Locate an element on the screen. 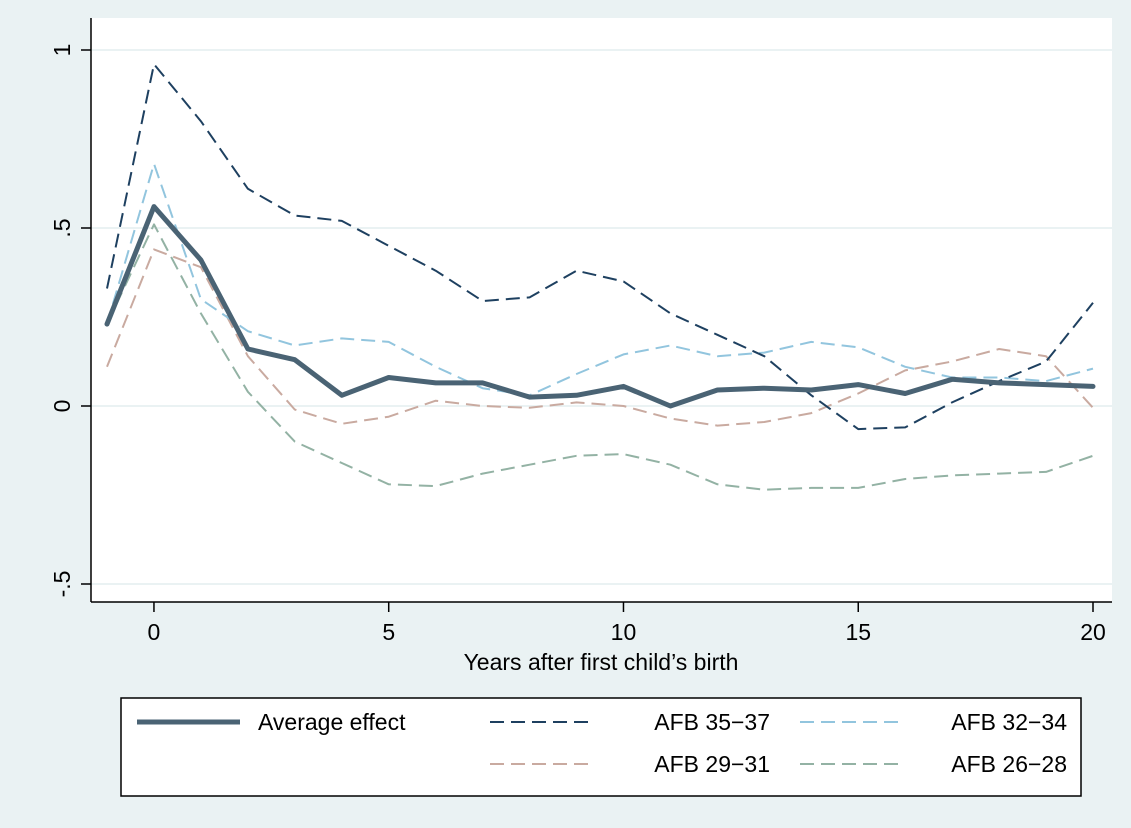 The height and width of the screenshot is (828, 1131). legend-label: AFB 32−34 is located at coordinates (1009, 722).